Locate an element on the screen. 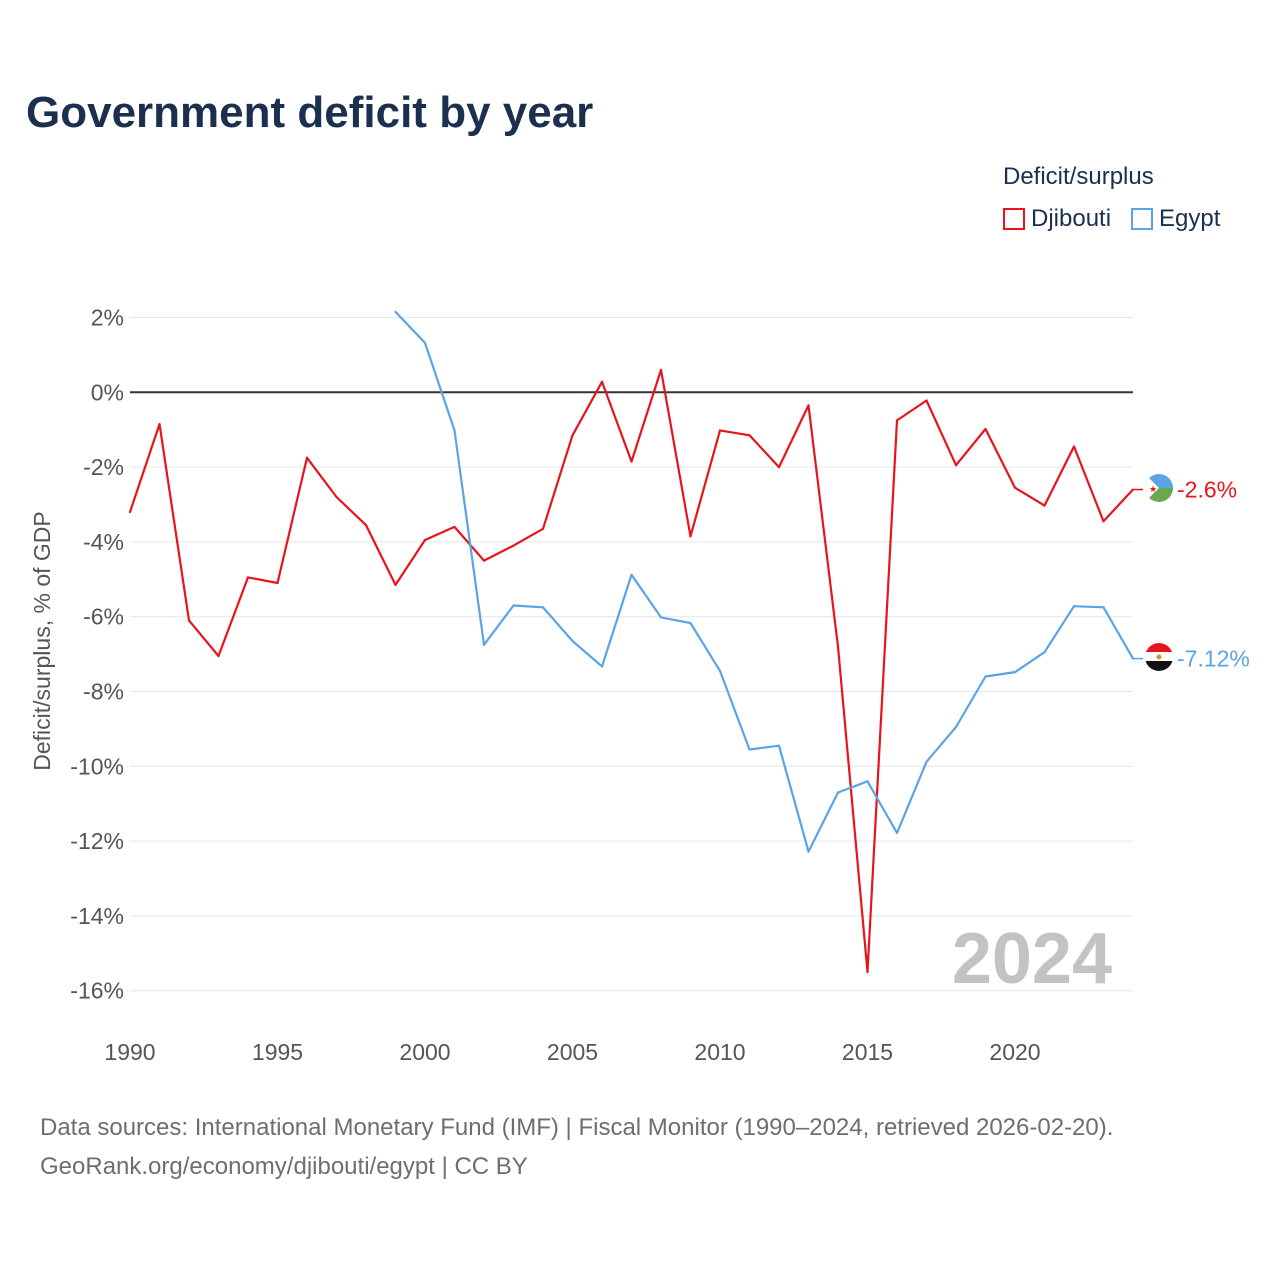 Image resolution: width=1280 pixels, height=1280 pixels. x-tick-label: 2010 is located at coordinates (719, 1052).